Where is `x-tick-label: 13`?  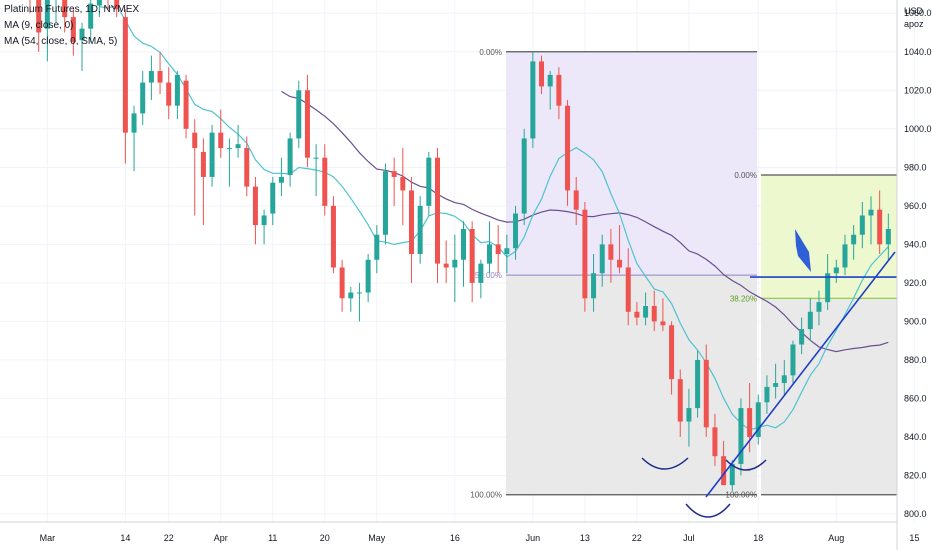
x-tick-label: 13 is located at coordinates (585, 538).